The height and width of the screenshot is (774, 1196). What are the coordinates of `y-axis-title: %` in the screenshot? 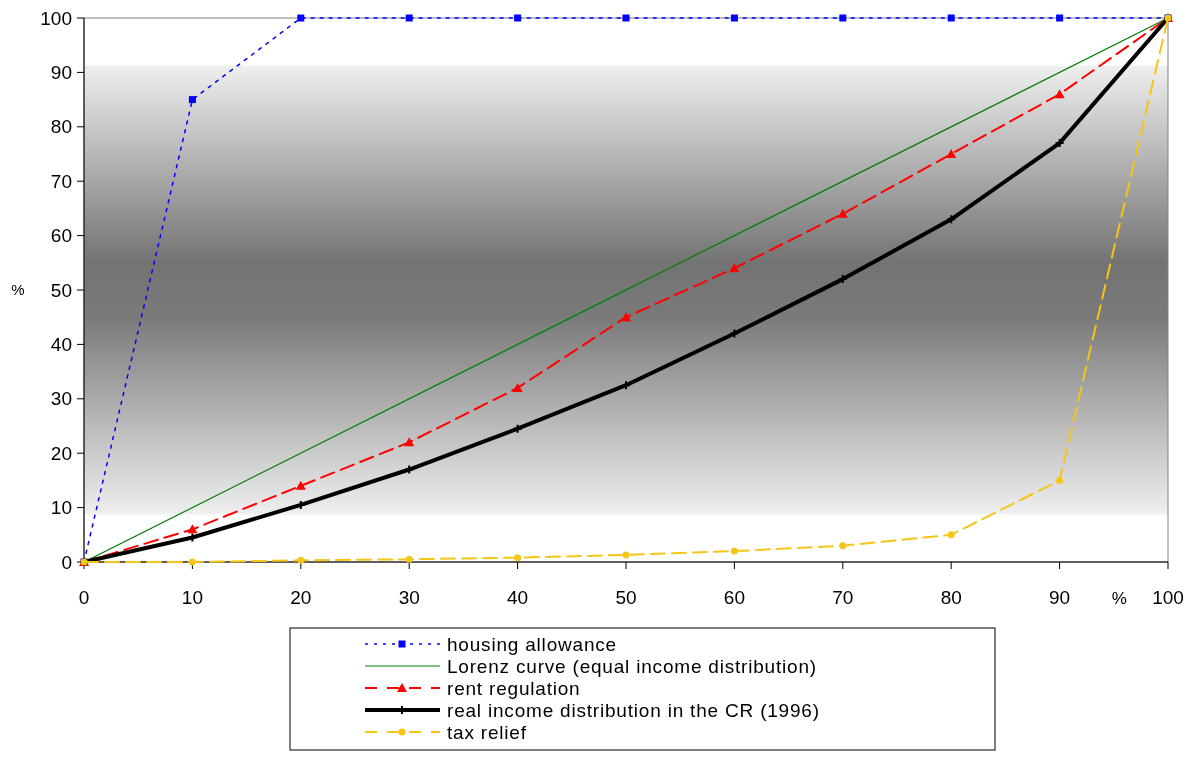 It's located at (18, 290).